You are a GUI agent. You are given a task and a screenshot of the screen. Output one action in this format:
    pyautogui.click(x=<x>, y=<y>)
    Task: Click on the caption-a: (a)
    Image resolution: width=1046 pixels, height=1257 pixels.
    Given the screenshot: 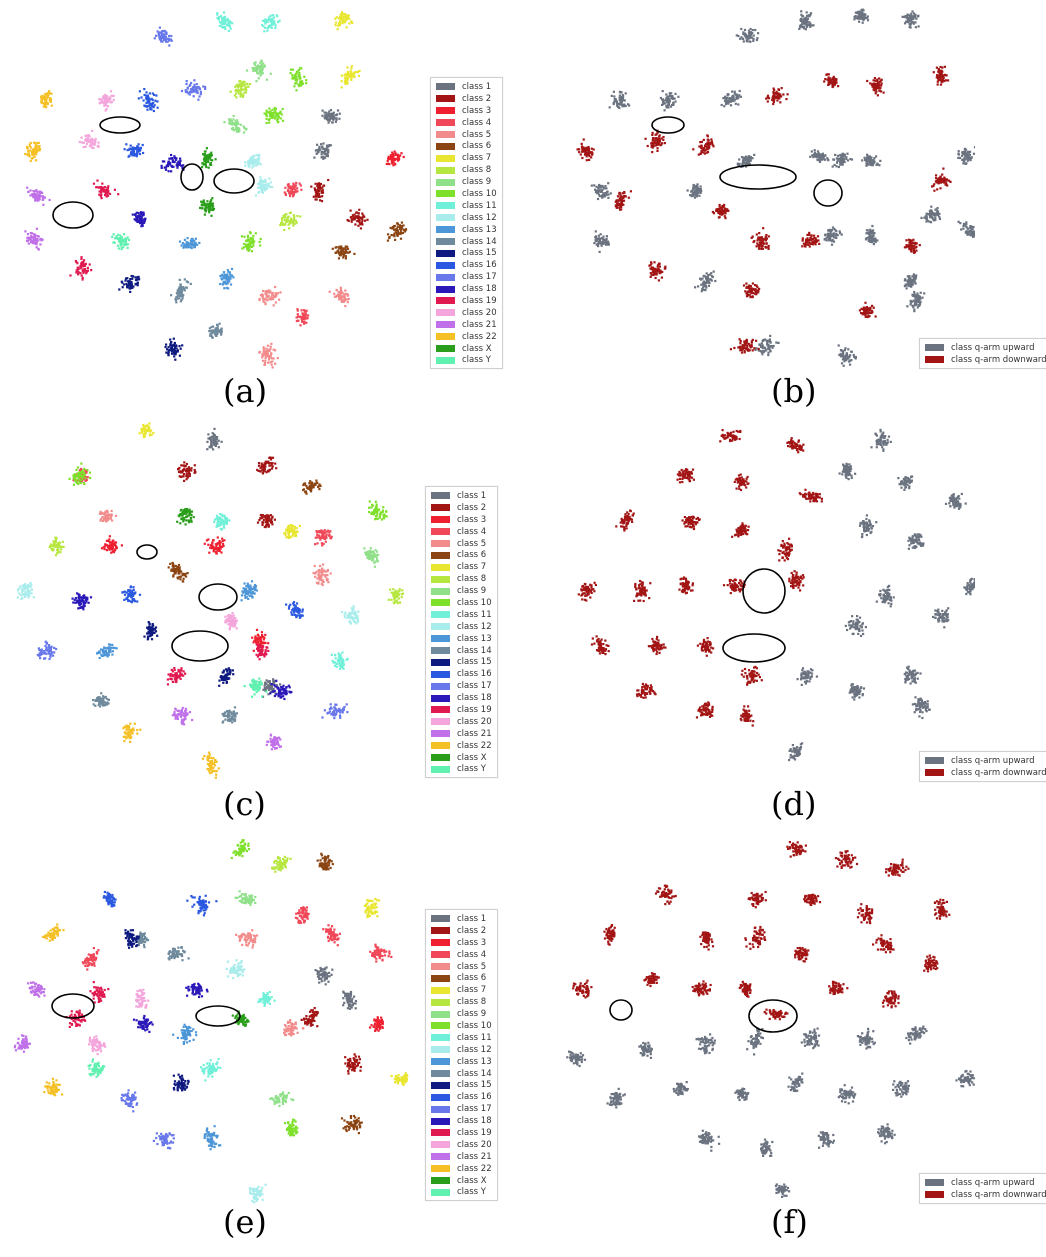 What is the action you would take?
    pyautogui.click(x=245, y=391)
    